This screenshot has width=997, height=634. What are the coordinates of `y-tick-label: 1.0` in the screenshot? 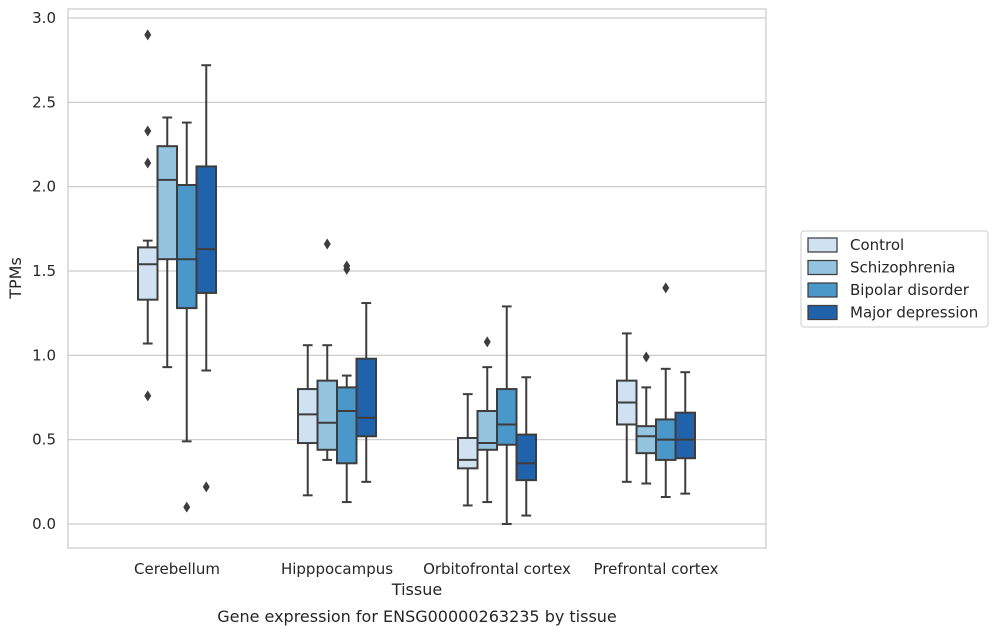 It's located at (44, 355).